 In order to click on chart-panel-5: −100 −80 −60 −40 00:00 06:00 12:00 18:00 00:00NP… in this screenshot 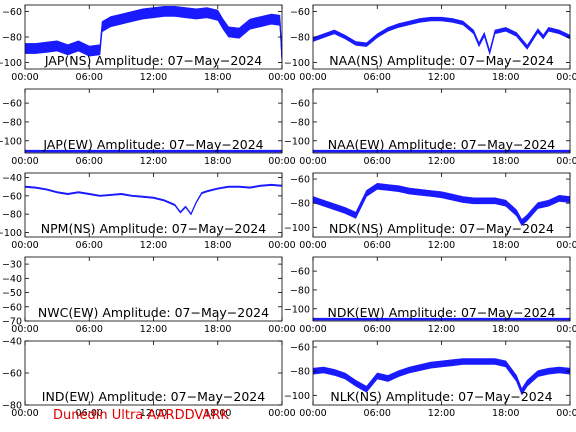, I will do `click(148, 211)`.